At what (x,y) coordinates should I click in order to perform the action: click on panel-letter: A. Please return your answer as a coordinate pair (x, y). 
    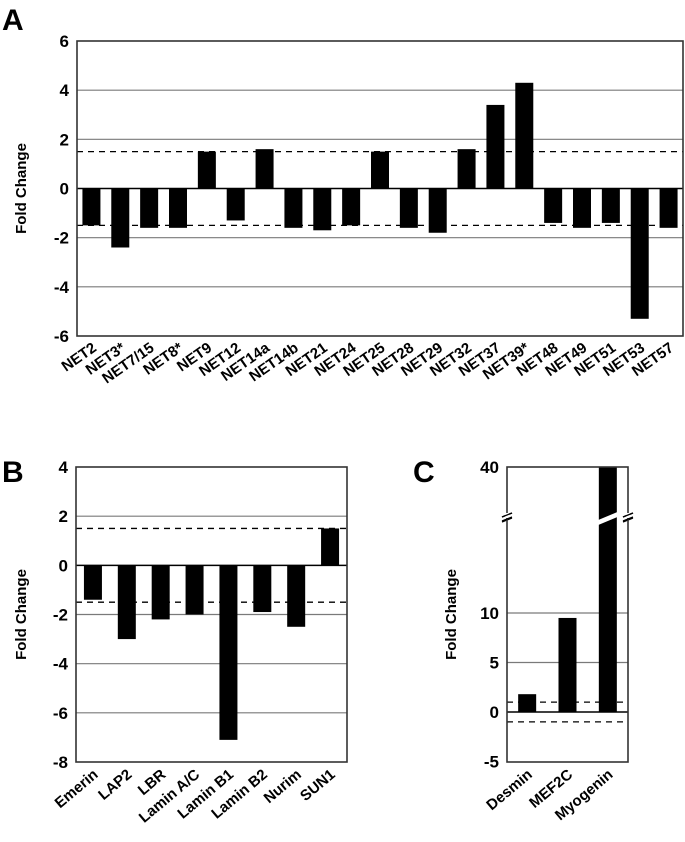
    Looking at the image, I should click on (13, 20).